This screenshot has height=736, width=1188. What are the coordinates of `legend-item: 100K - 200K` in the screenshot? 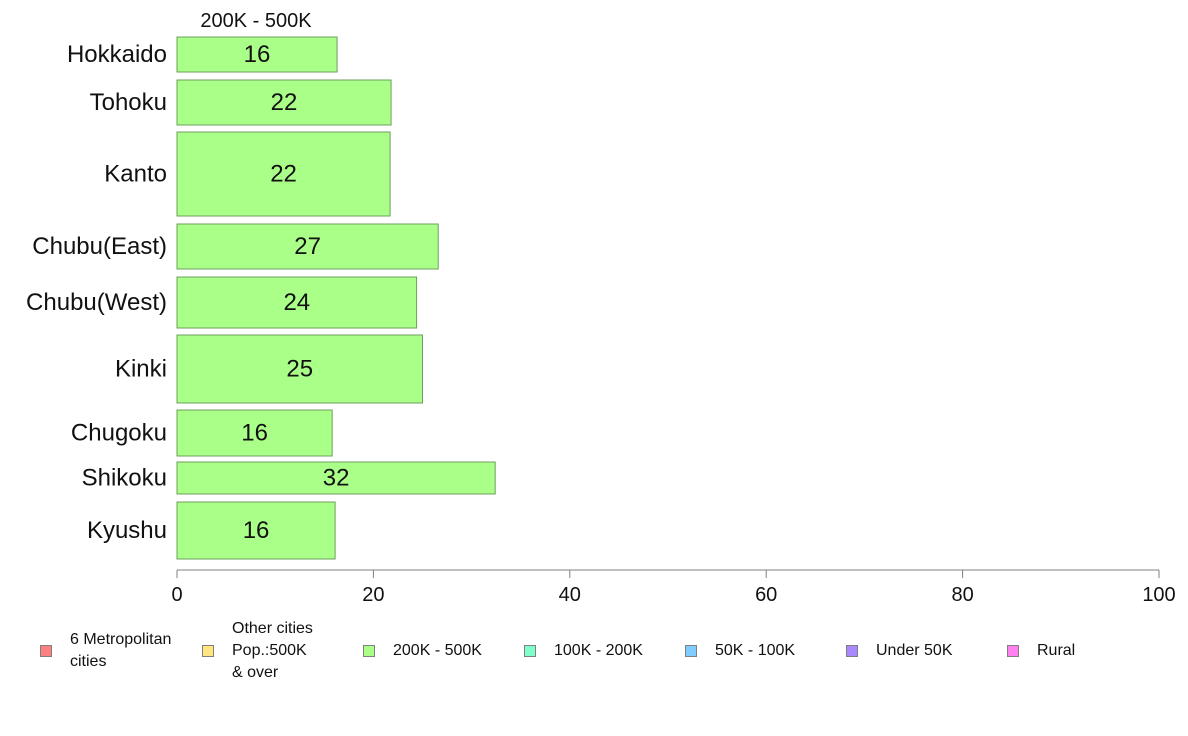 It's located at (583, 651).